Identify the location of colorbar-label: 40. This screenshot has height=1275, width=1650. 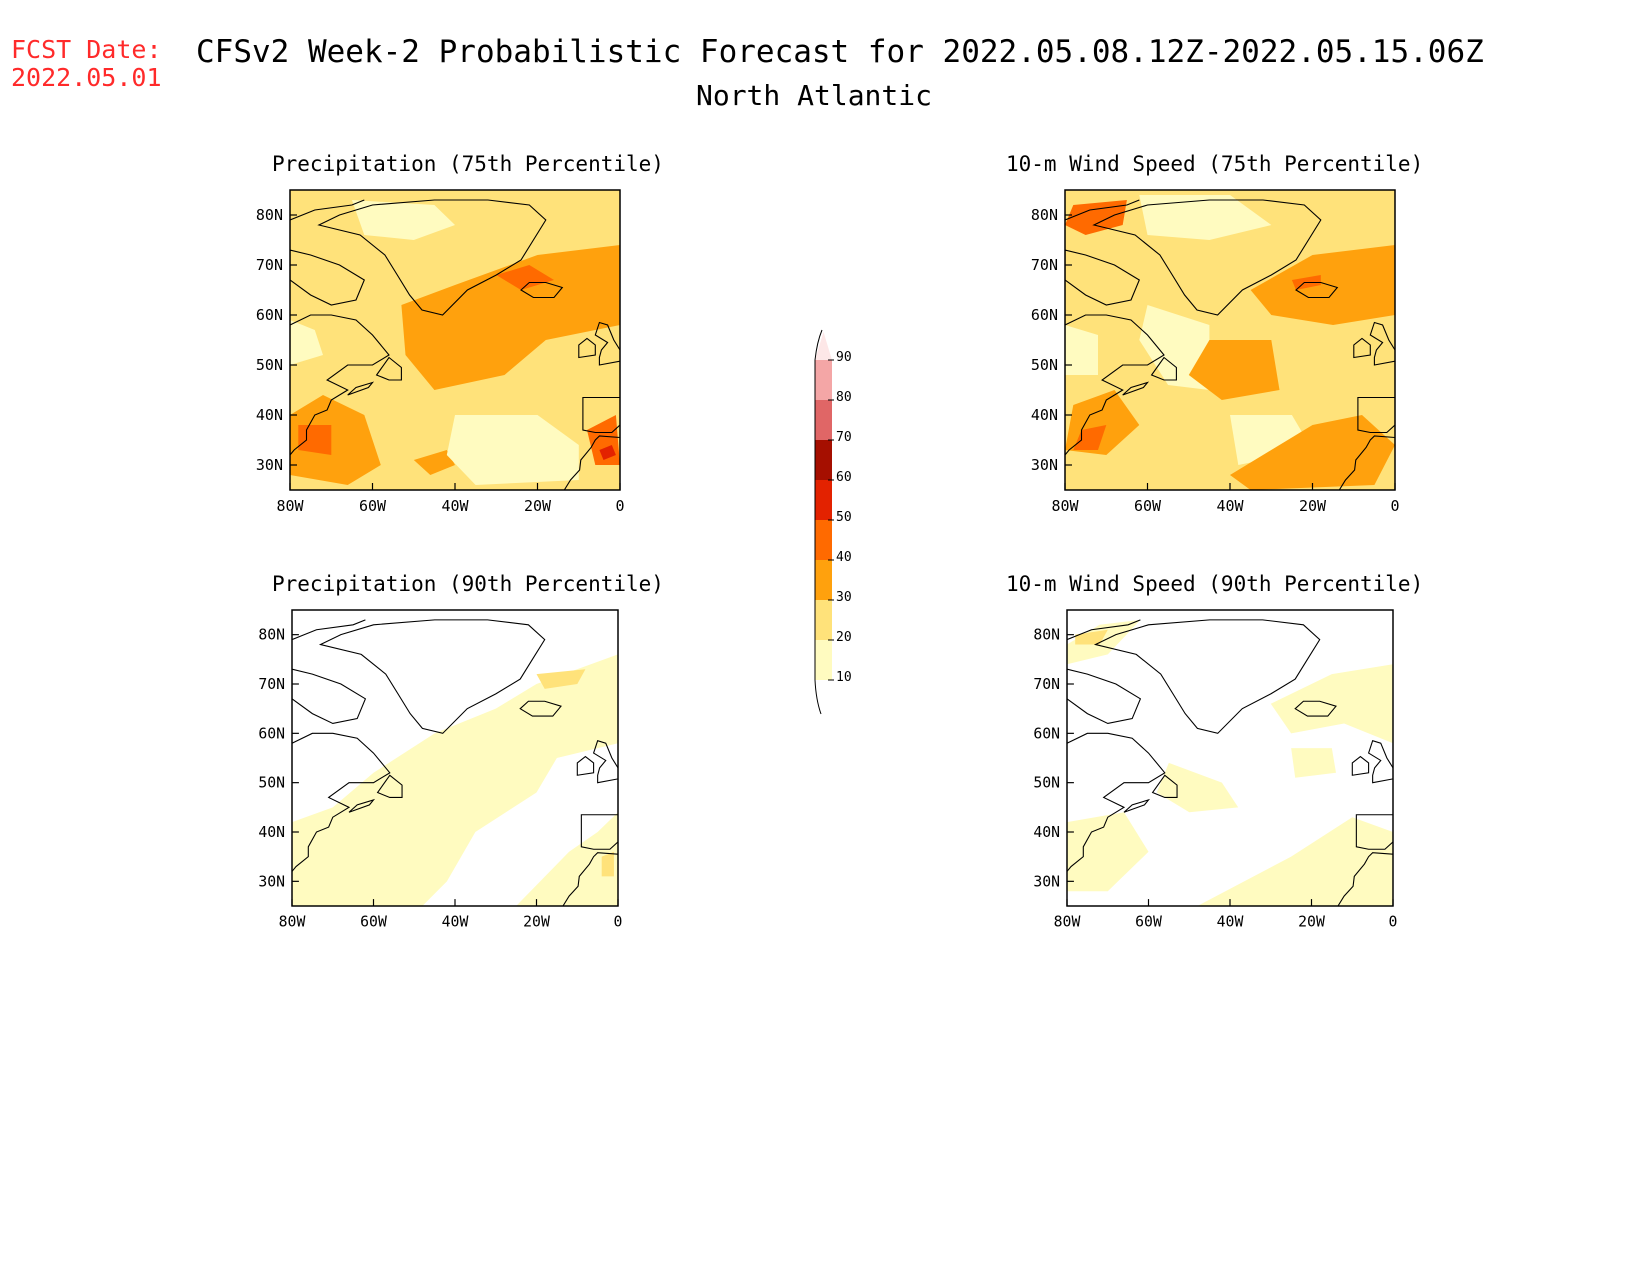
(844, 557).